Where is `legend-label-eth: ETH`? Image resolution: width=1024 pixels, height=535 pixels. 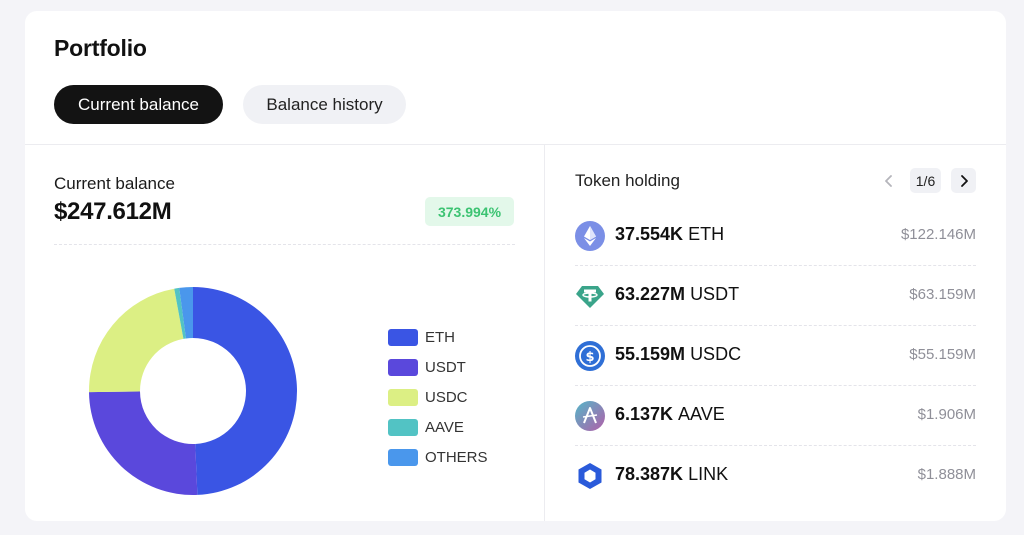 legend-label-eth: ETH is located at coordinates (440, 337).